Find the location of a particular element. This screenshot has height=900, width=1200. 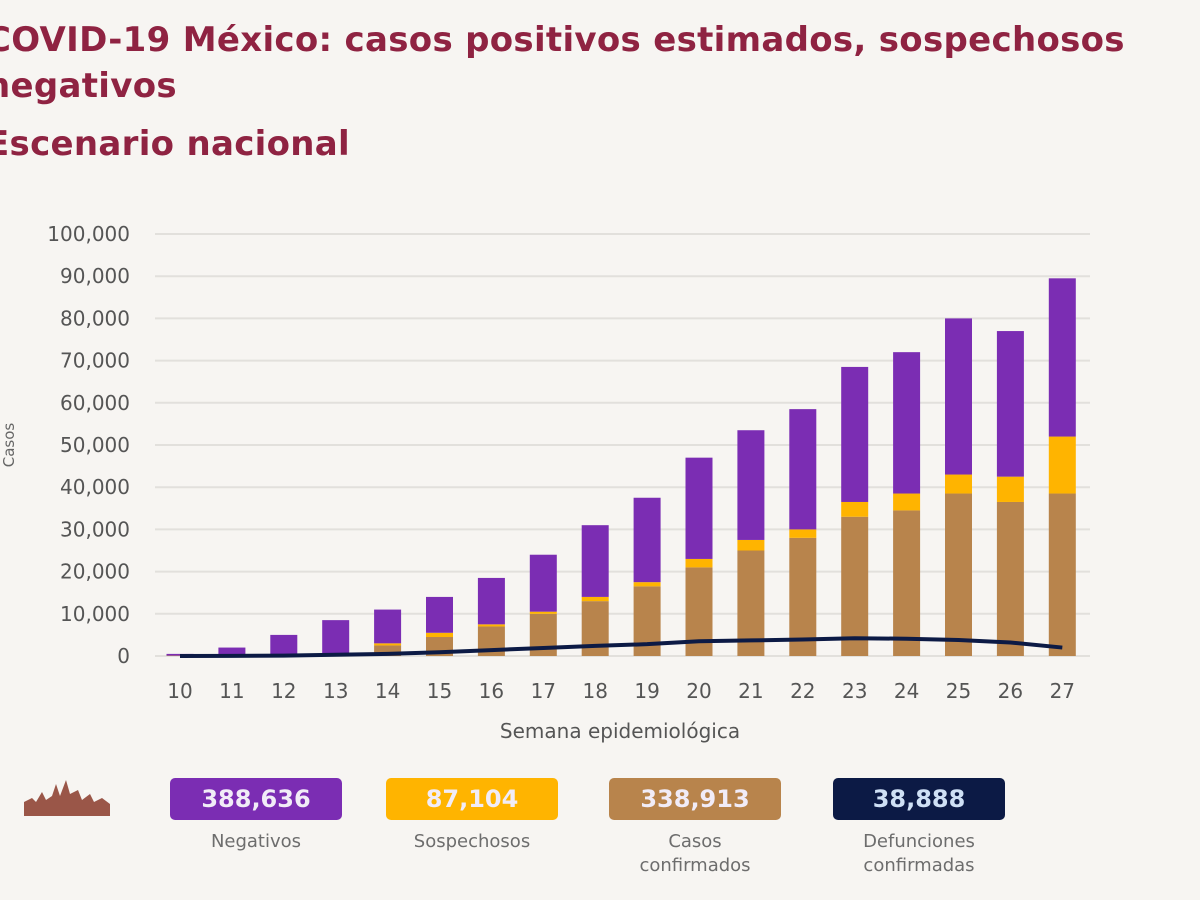

y-tick-label: 100,000 is located at coordinates (88, 234).